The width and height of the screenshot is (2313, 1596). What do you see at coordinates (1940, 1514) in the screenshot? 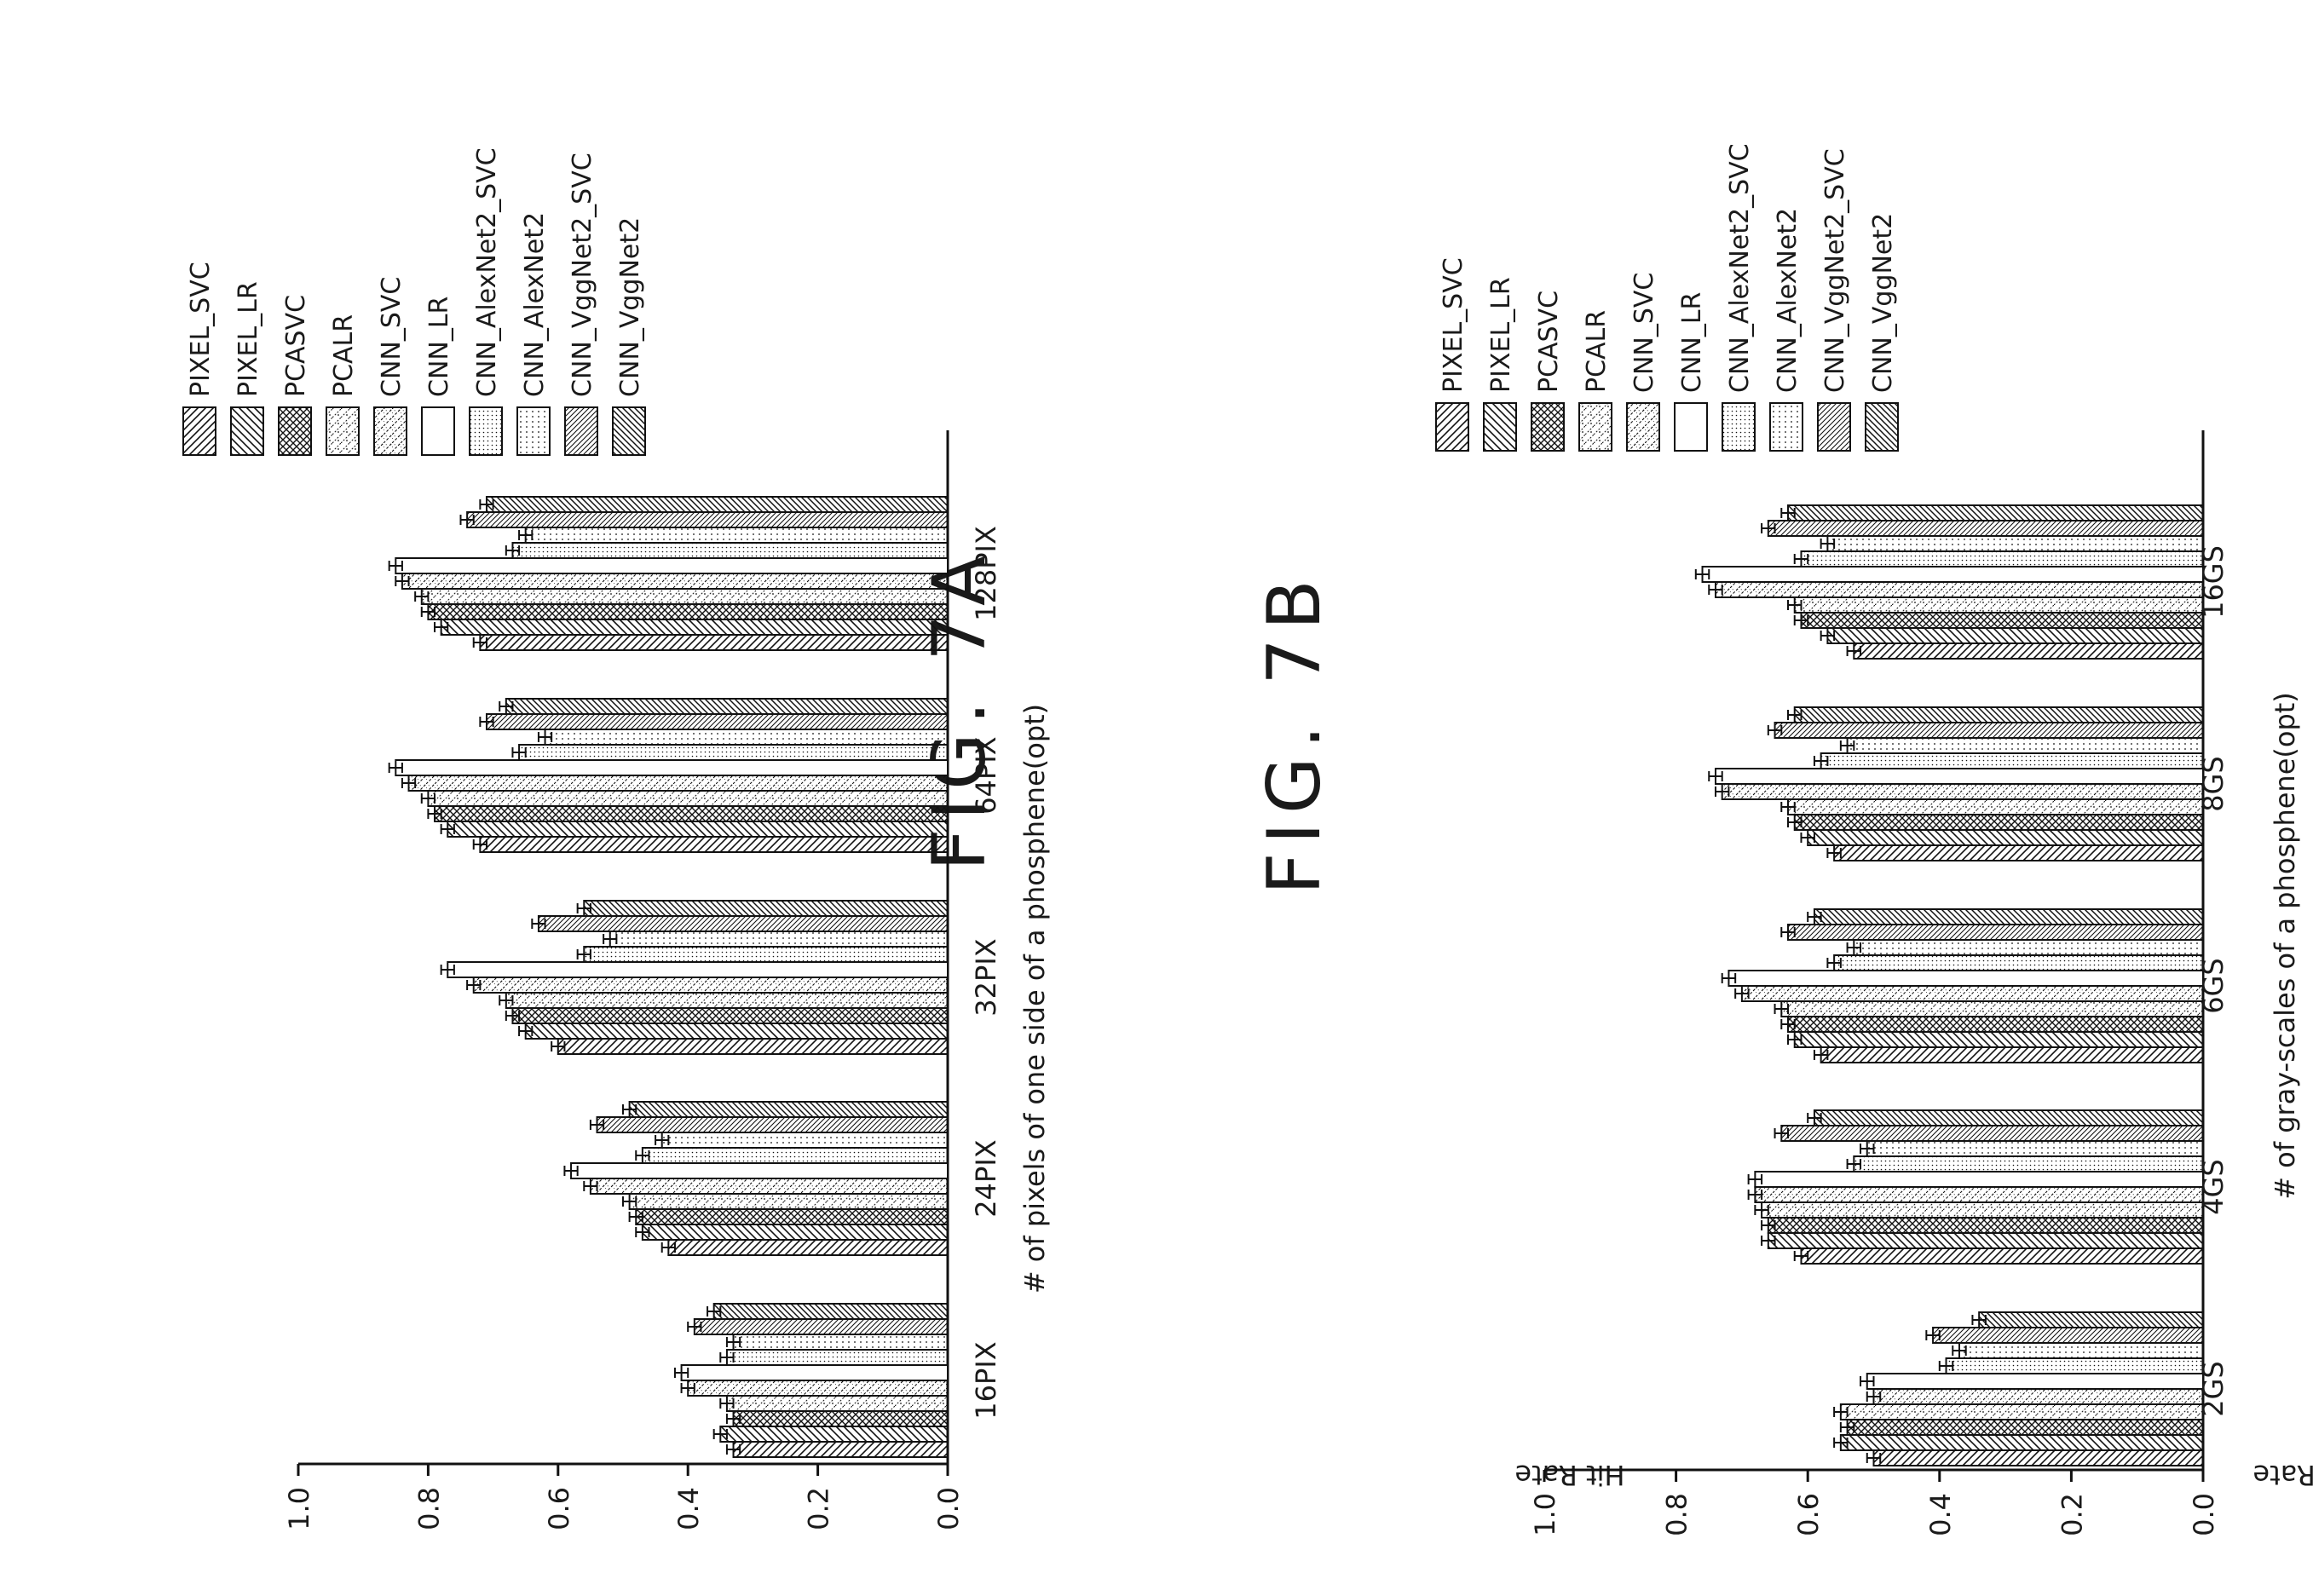
I see `value-tick-label: 0.4` at bounding box center [1940, 1514].